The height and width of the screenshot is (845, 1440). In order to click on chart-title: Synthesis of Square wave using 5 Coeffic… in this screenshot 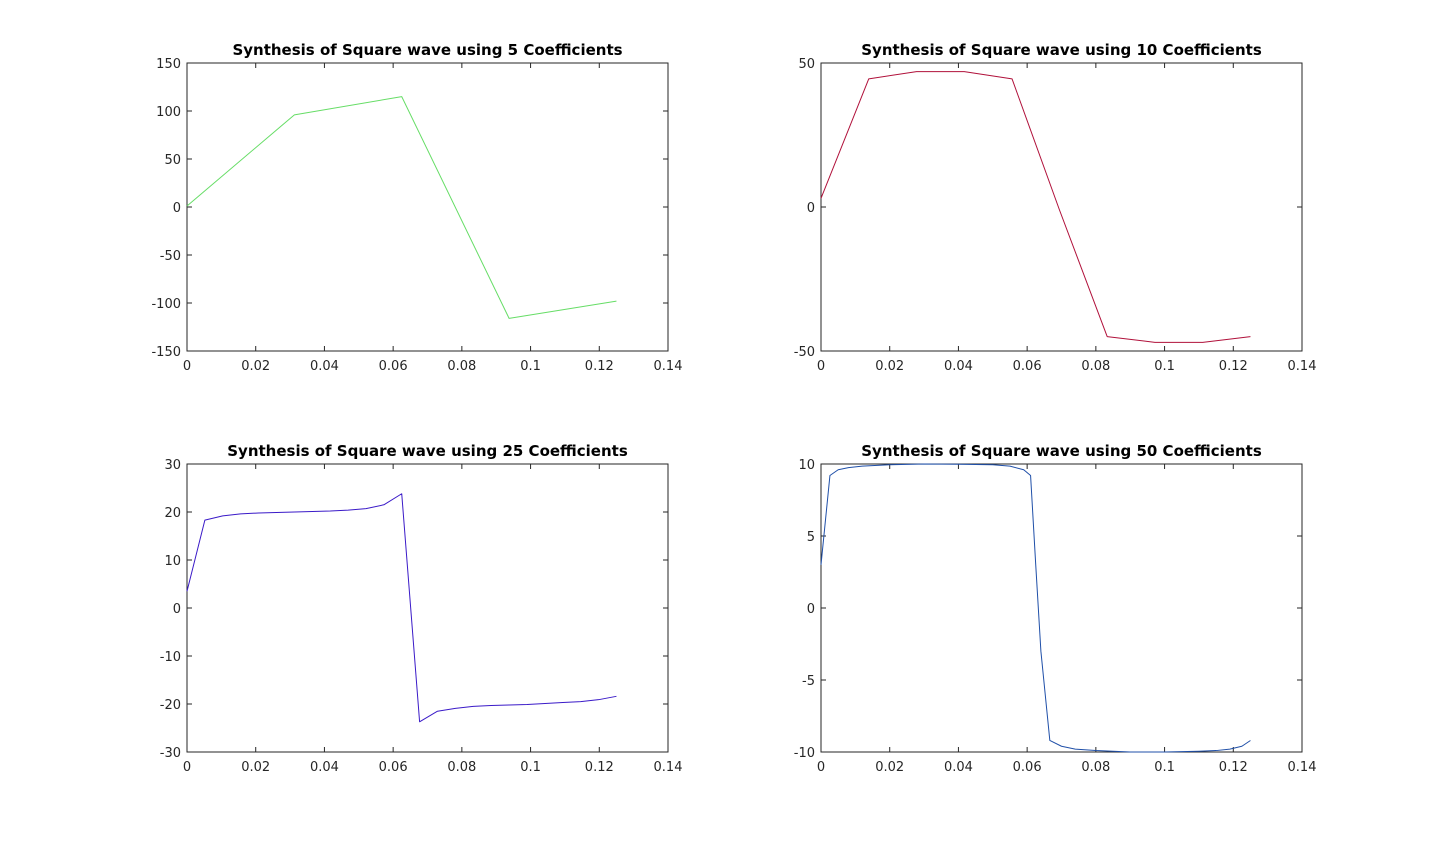, I will do `click(427, 50)`.